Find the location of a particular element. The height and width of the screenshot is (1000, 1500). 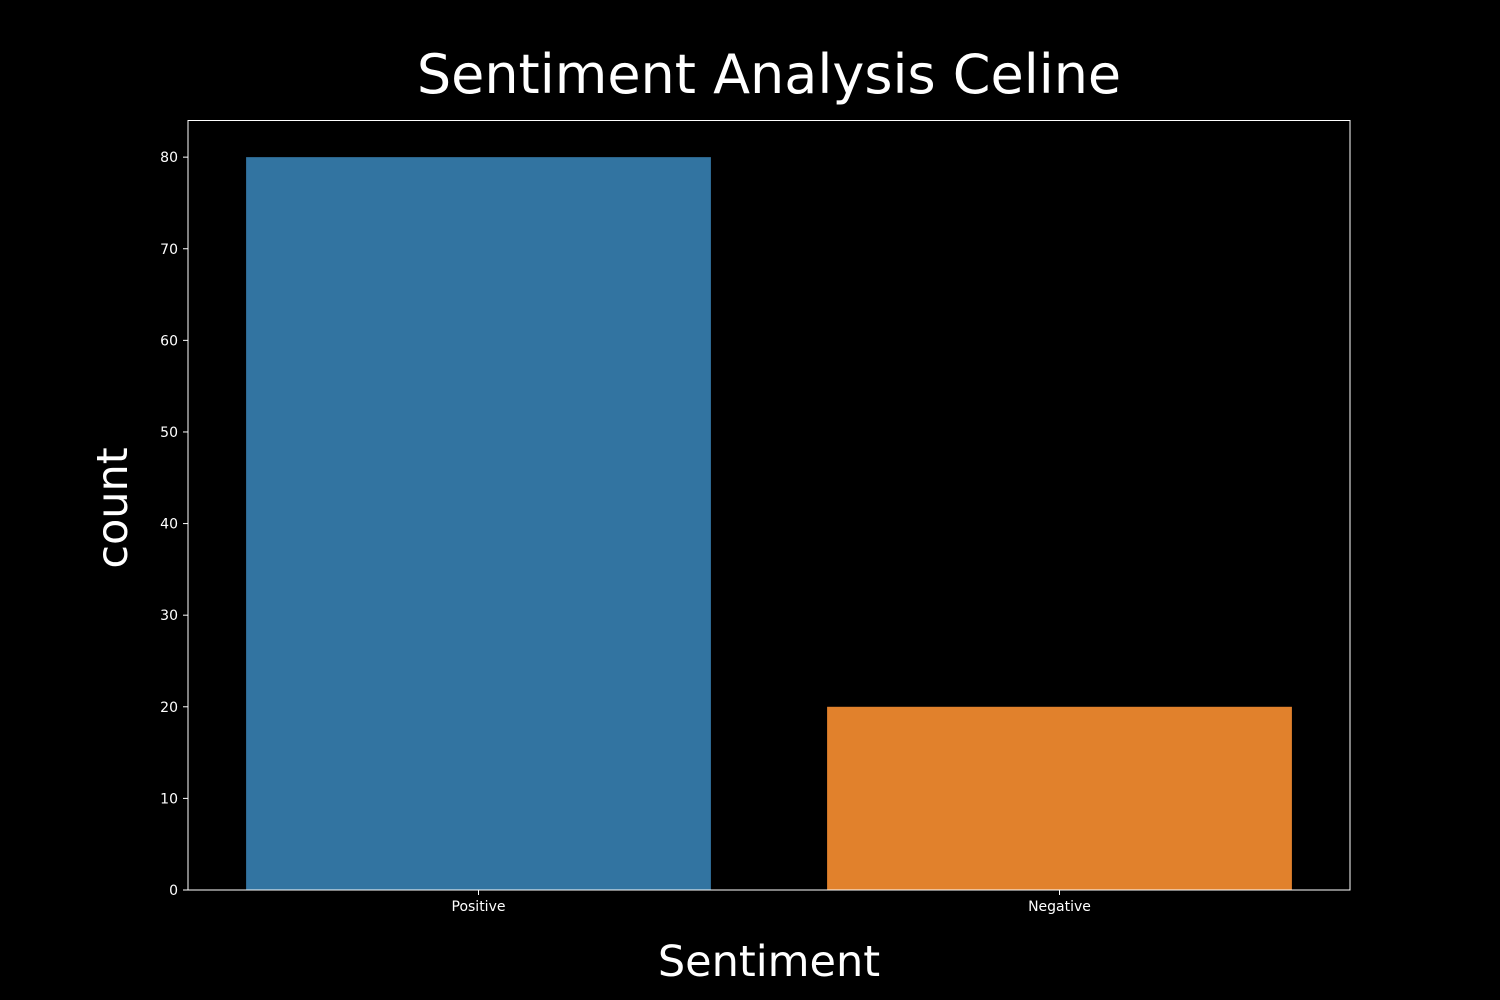

y-tick-label: 50 is located at coordinates (169, 433).